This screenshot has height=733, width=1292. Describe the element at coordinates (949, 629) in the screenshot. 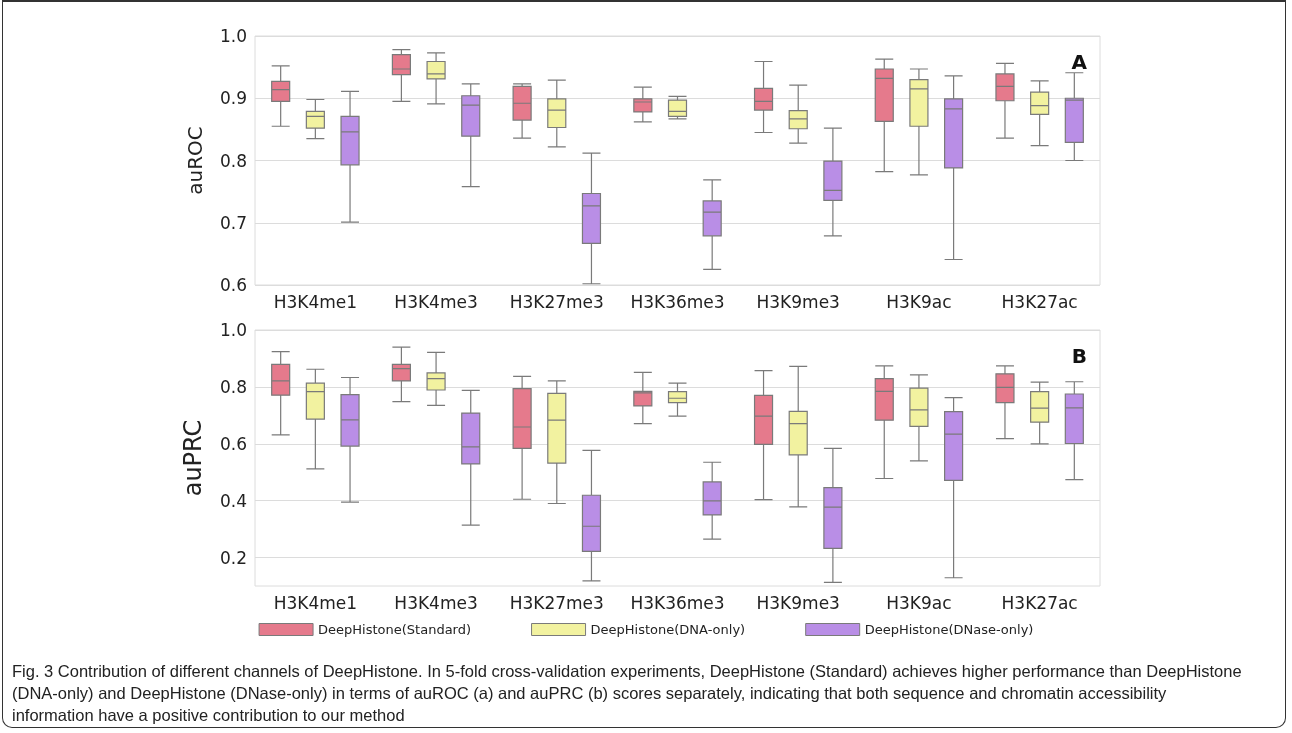

I see `legend-label: DeepHistone(DNase-only)` at that location.